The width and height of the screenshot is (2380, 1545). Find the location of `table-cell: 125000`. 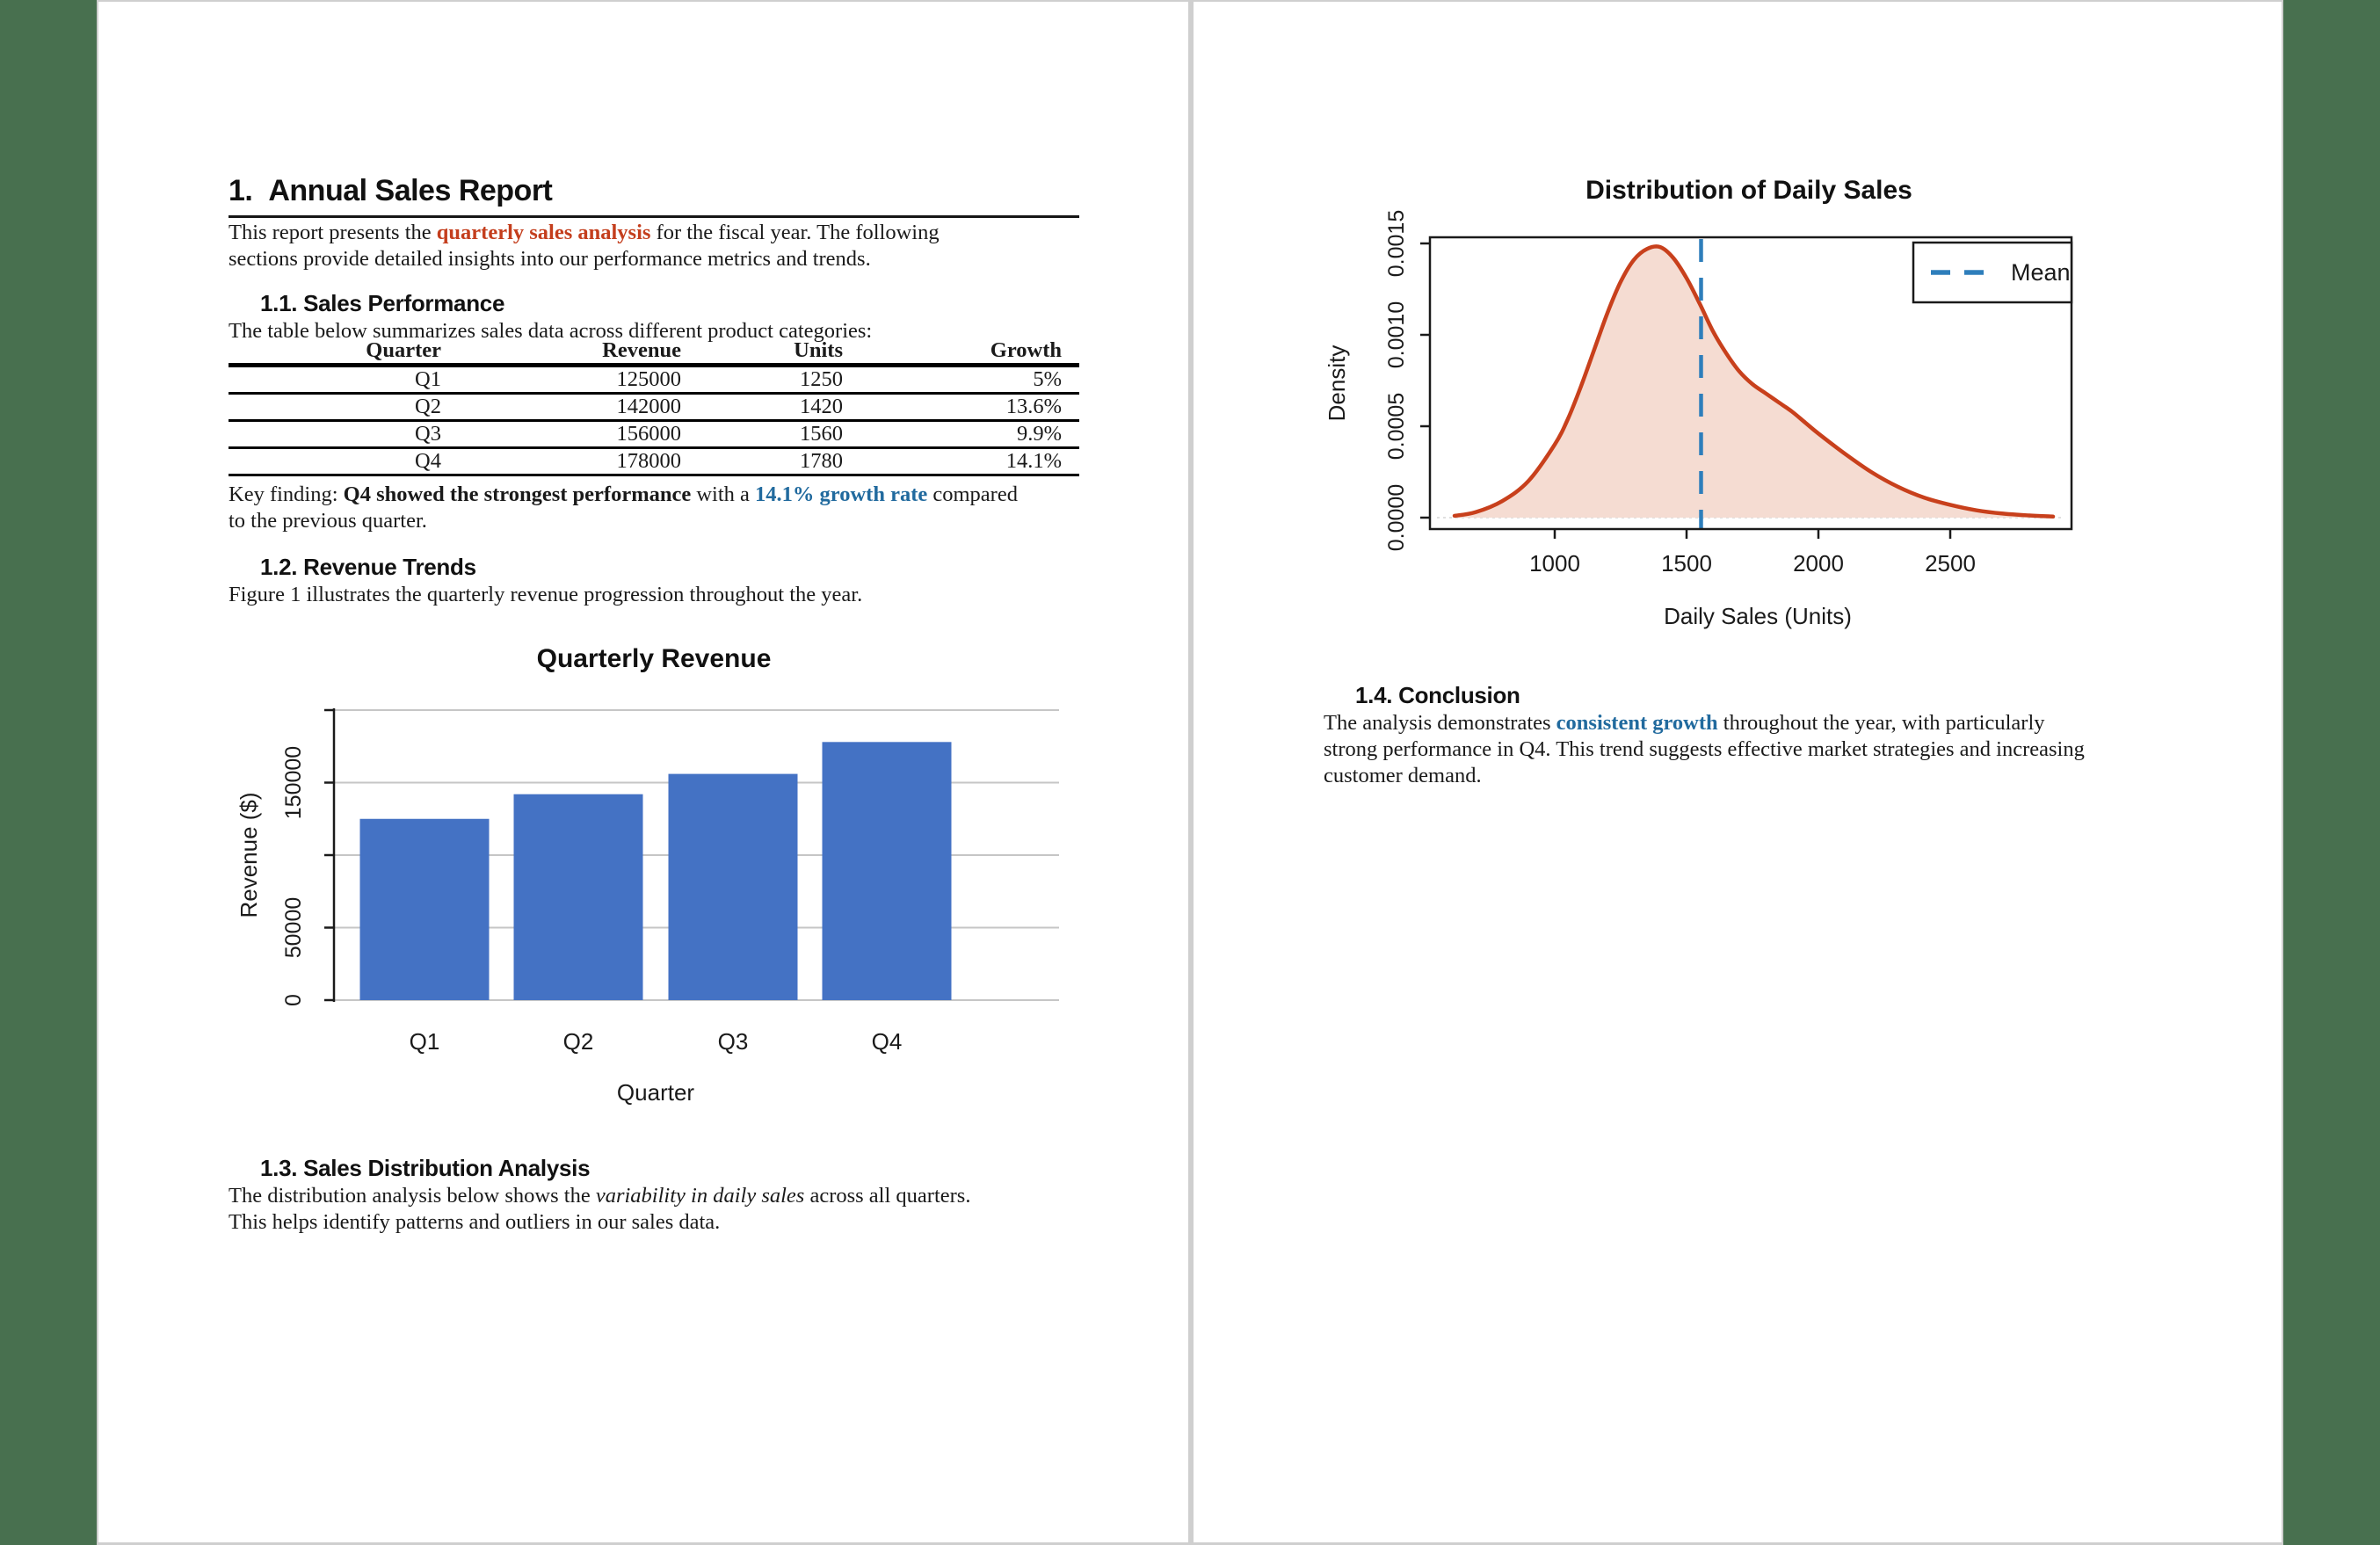

table-cell: 125000 is located at coordinates (649, 379).